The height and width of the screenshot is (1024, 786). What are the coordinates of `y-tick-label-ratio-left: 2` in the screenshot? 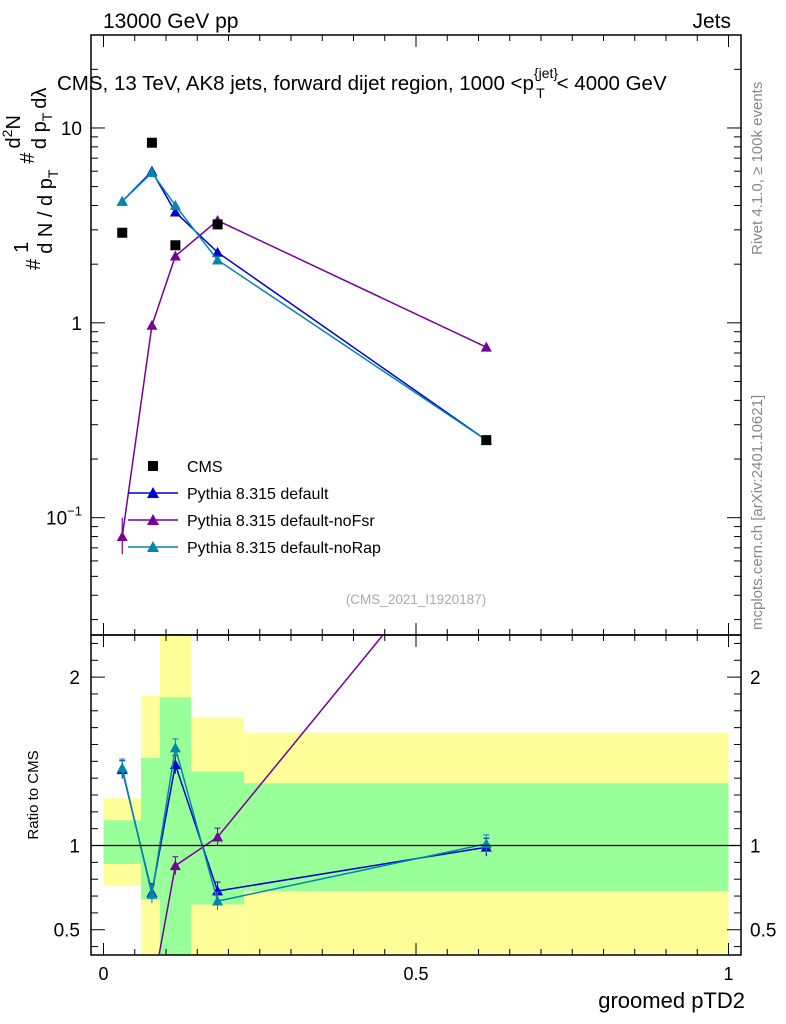 It's located at (74, 678).